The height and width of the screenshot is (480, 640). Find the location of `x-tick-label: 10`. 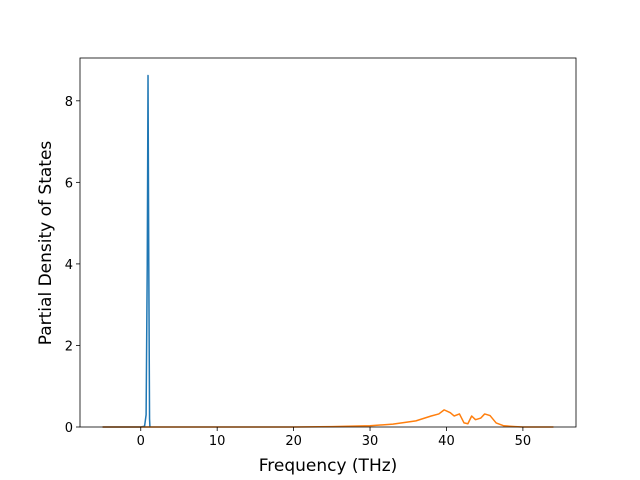

x-tick-label: 10 is located at coordinates (217, 441).